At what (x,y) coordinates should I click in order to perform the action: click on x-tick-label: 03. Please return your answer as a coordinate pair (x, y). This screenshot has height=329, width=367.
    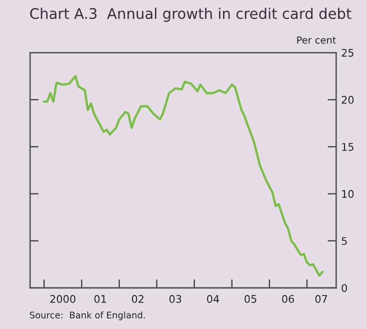
    Looking at the image, I should click on (175, 299).